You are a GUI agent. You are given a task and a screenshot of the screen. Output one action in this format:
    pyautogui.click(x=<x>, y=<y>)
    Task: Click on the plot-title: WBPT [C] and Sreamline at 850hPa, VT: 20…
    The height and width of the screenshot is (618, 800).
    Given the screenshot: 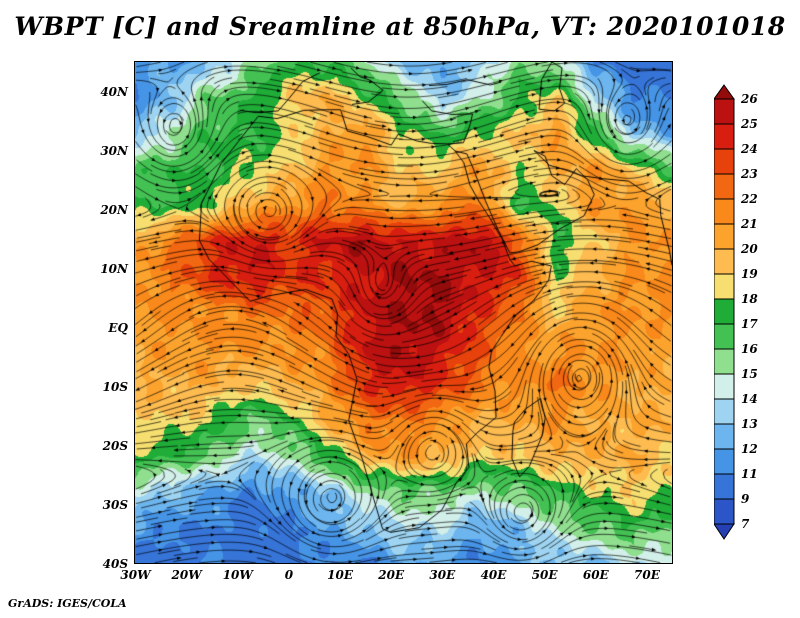 What is the action you would take?
    pyautogui.click(x=400, y=26)
    